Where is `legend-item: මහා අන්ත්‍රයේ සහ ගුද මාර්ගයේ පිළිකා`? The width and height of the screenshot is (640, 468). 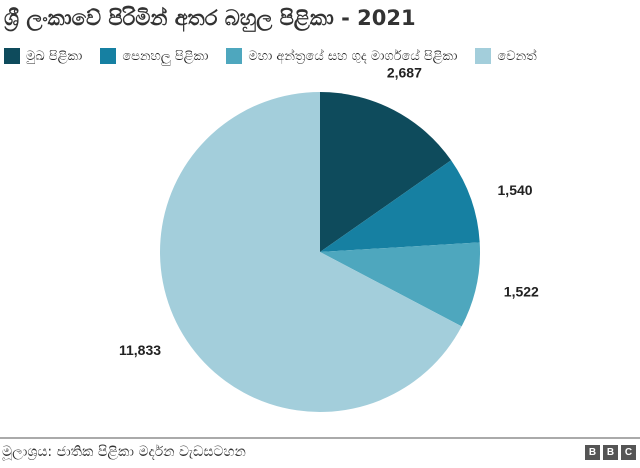 legend-item: මහා අන්ත්‍රයේ සහ ගුද මාර්ගයේ පිළිකා is located at coordinates (341, 56).